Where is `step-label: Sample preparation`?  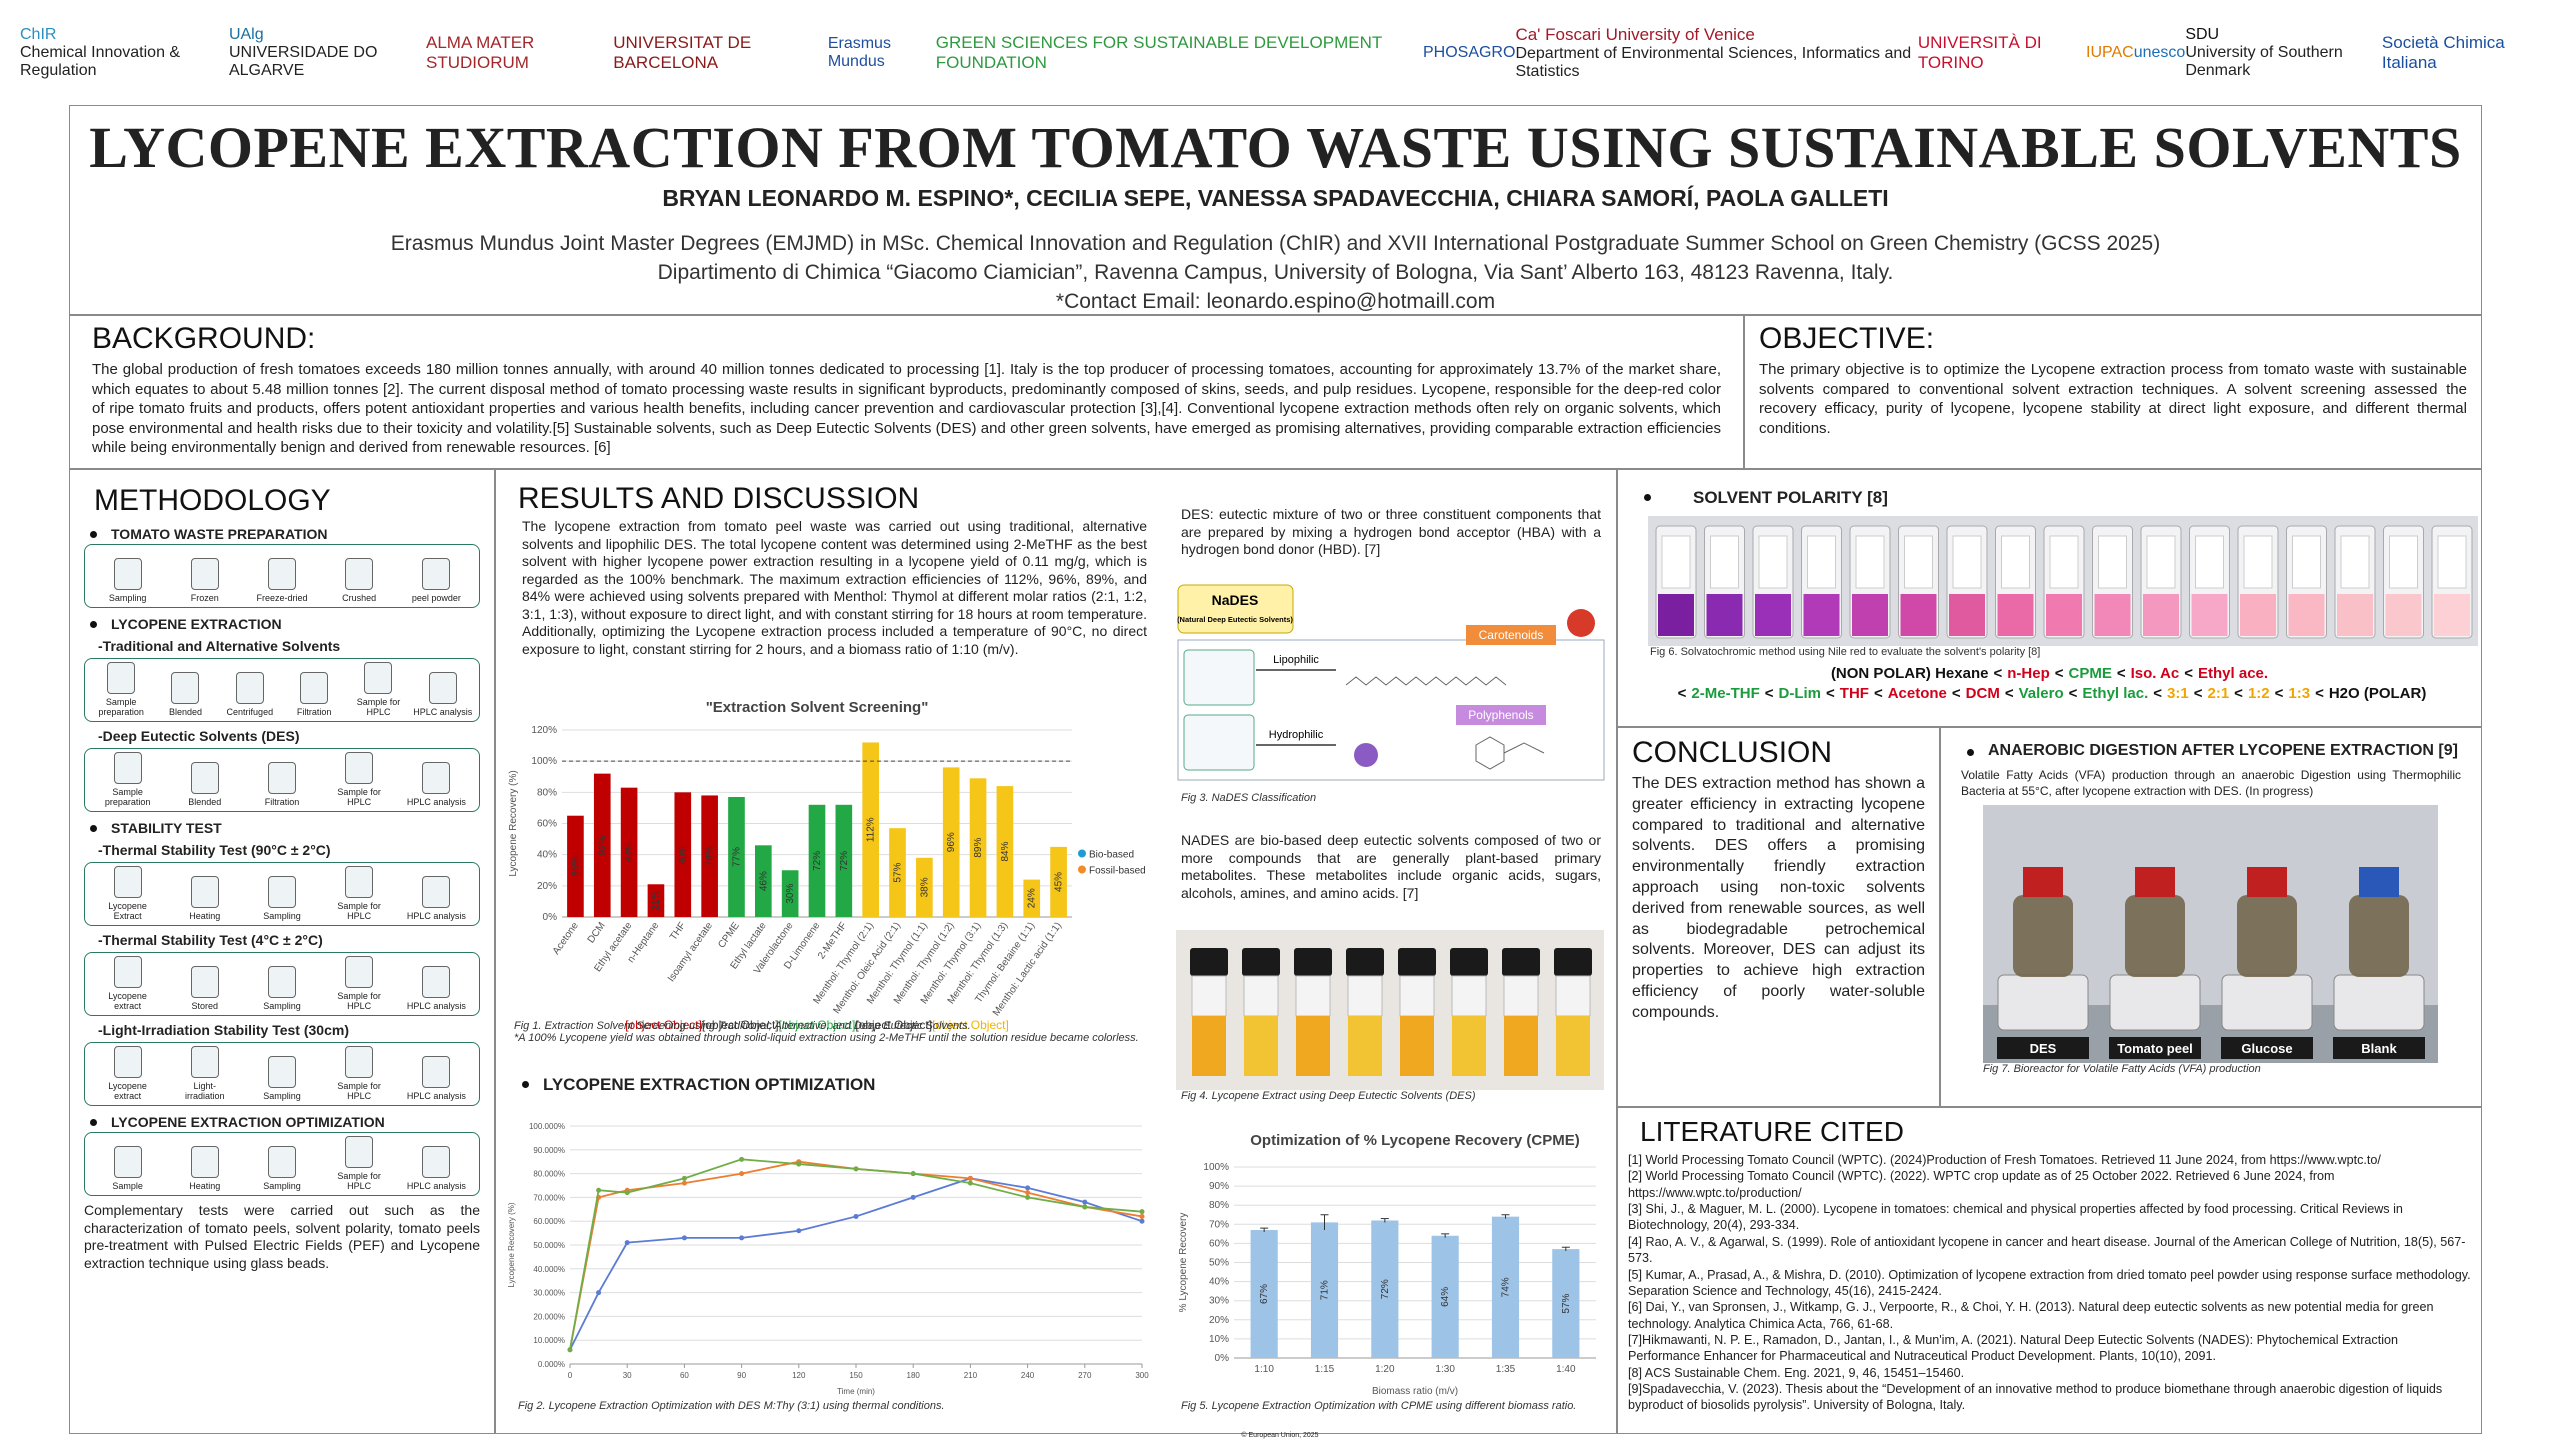
step-label: Sample preparation is located at coordinates (121, 707).